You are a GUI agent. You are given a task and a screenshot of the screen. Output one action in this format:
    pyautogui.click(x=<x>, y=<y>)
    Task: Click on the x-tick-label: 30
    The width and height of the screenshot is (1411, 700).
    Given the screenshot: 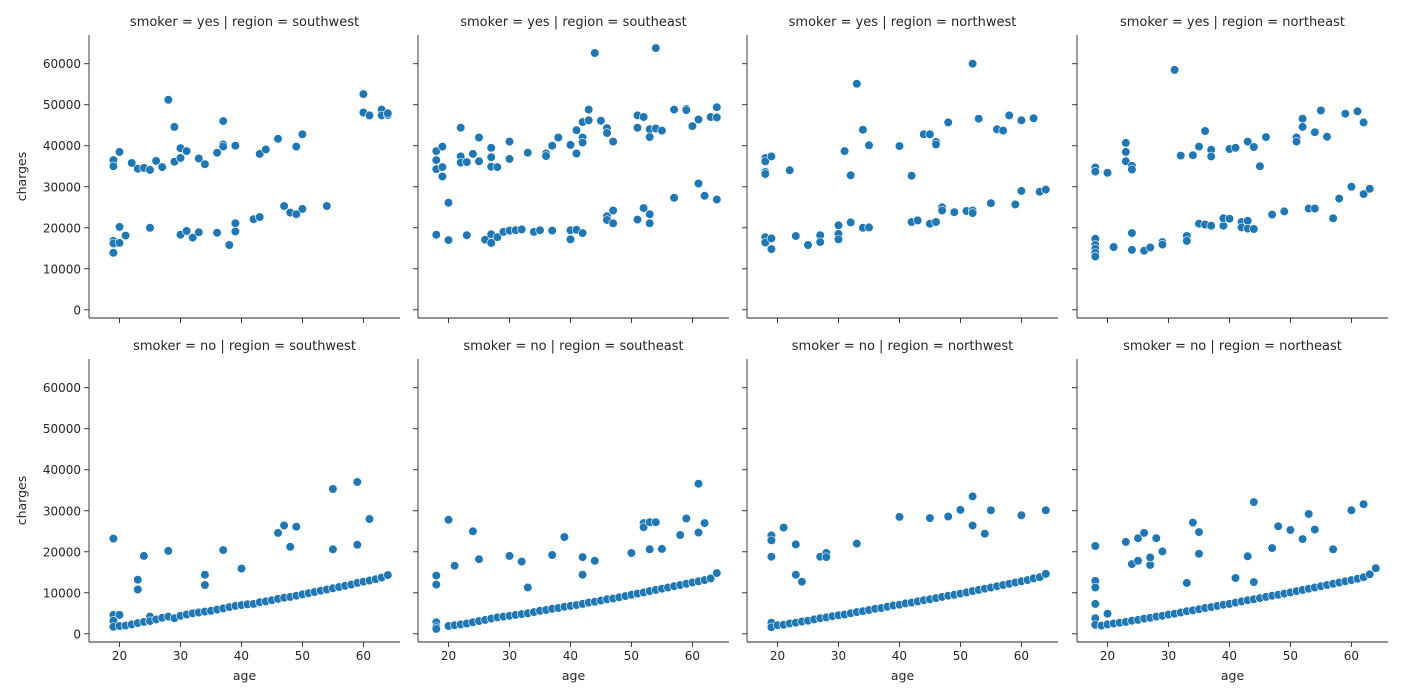 What is the action you would take?
    pyautogui.click(x=1168, y=656)
    